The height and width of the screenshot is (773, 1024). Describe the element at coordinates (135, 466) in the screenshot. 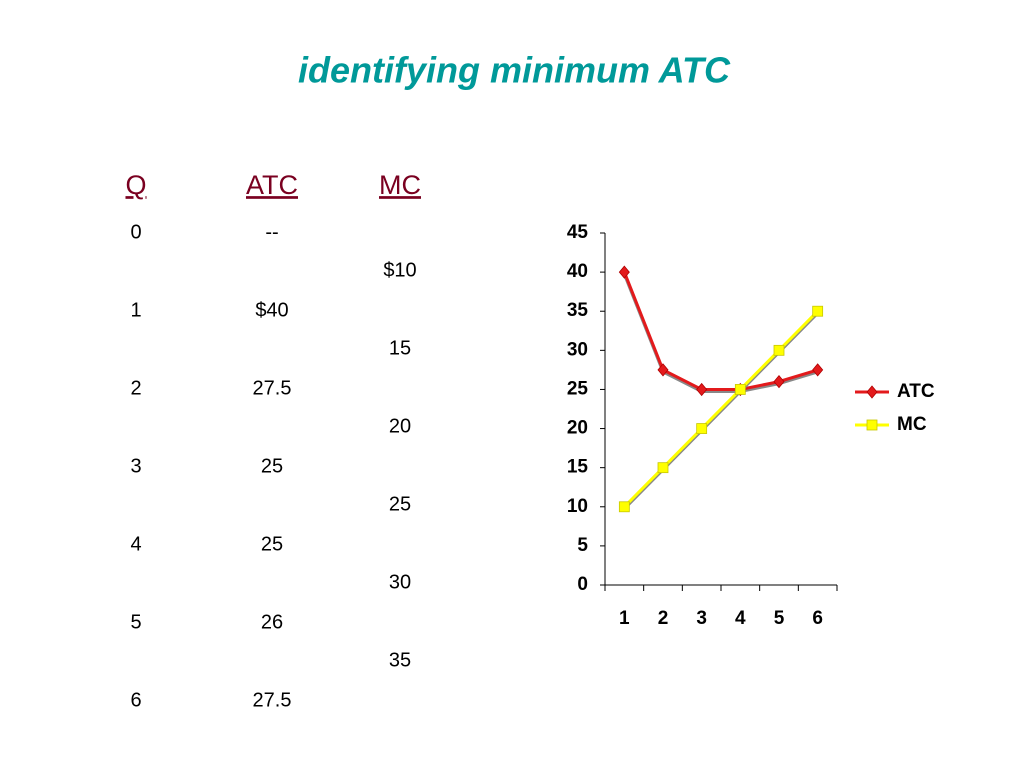

I see `q-cell: 3` at that location.